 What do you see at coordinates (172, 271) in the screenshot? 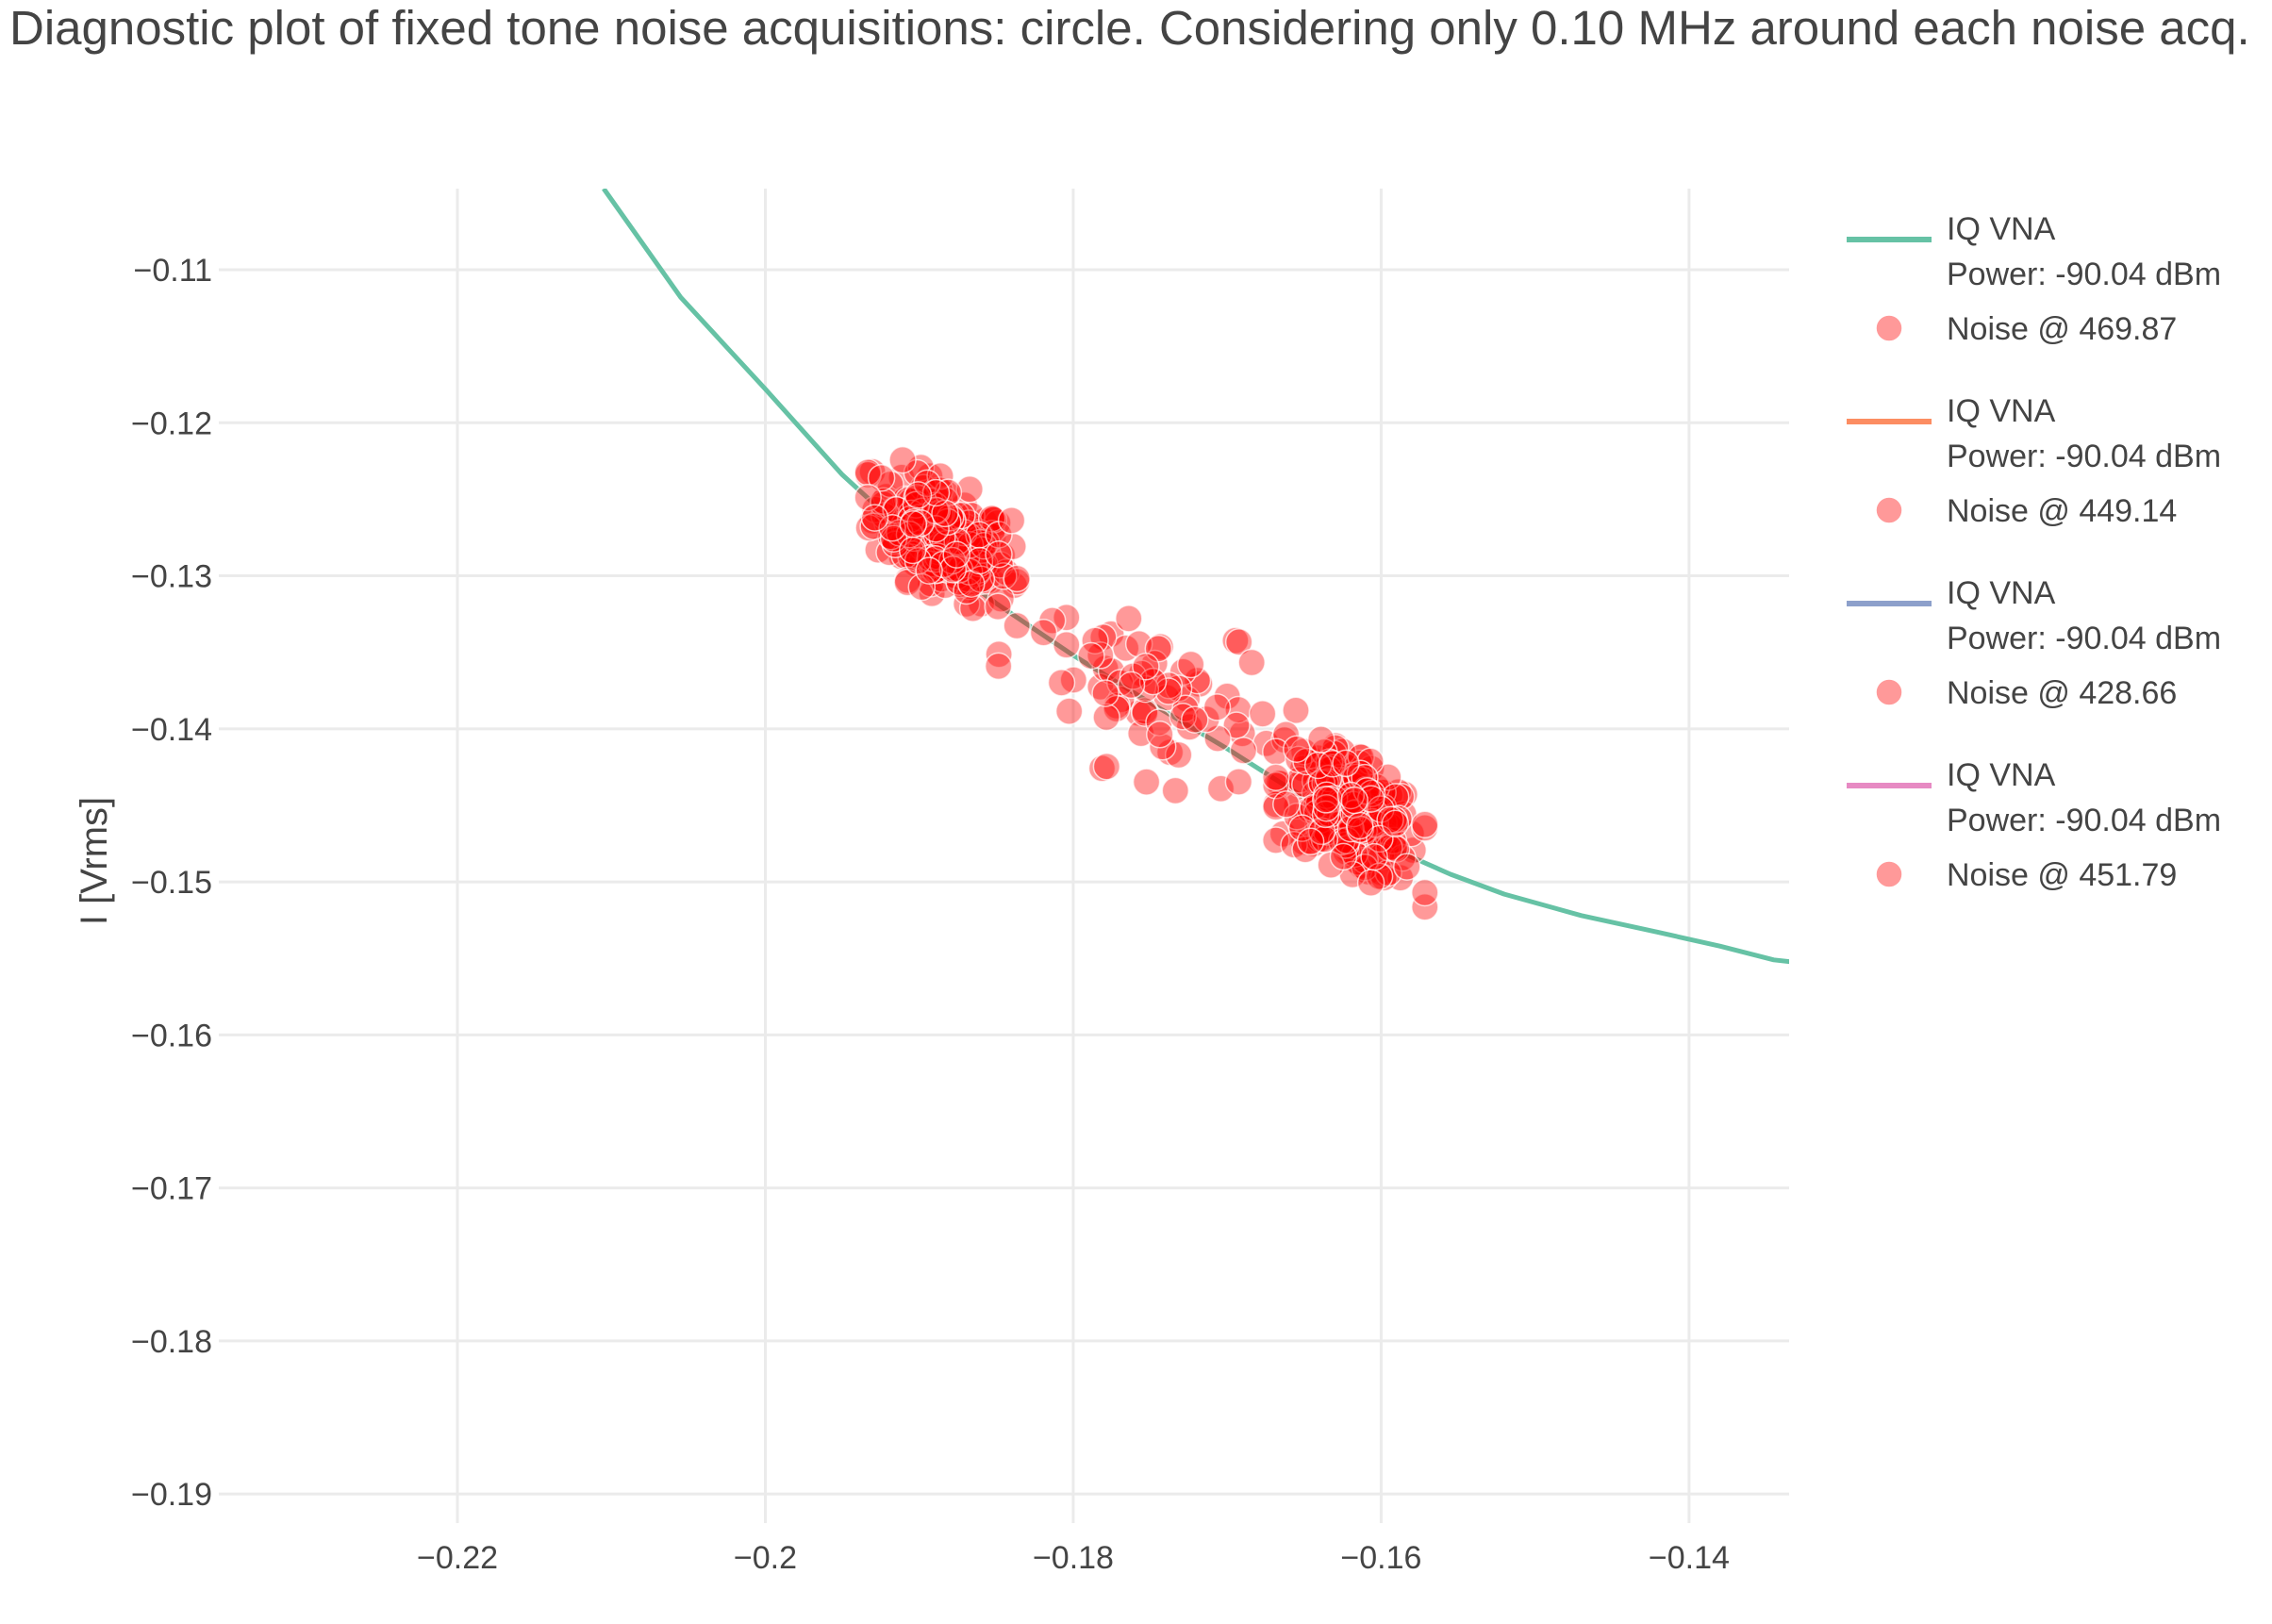
I see `y-tick-label: −0.11` at bounding box center [172, 271].